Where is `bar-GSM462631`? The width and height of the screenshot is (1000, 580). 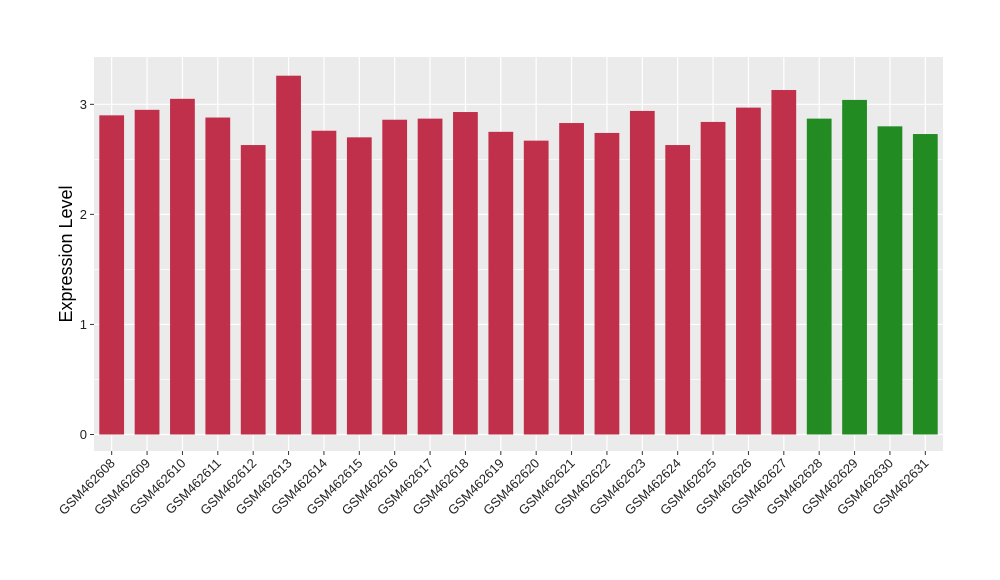 bar-GSM462631 is located at coordinates (925, 284).